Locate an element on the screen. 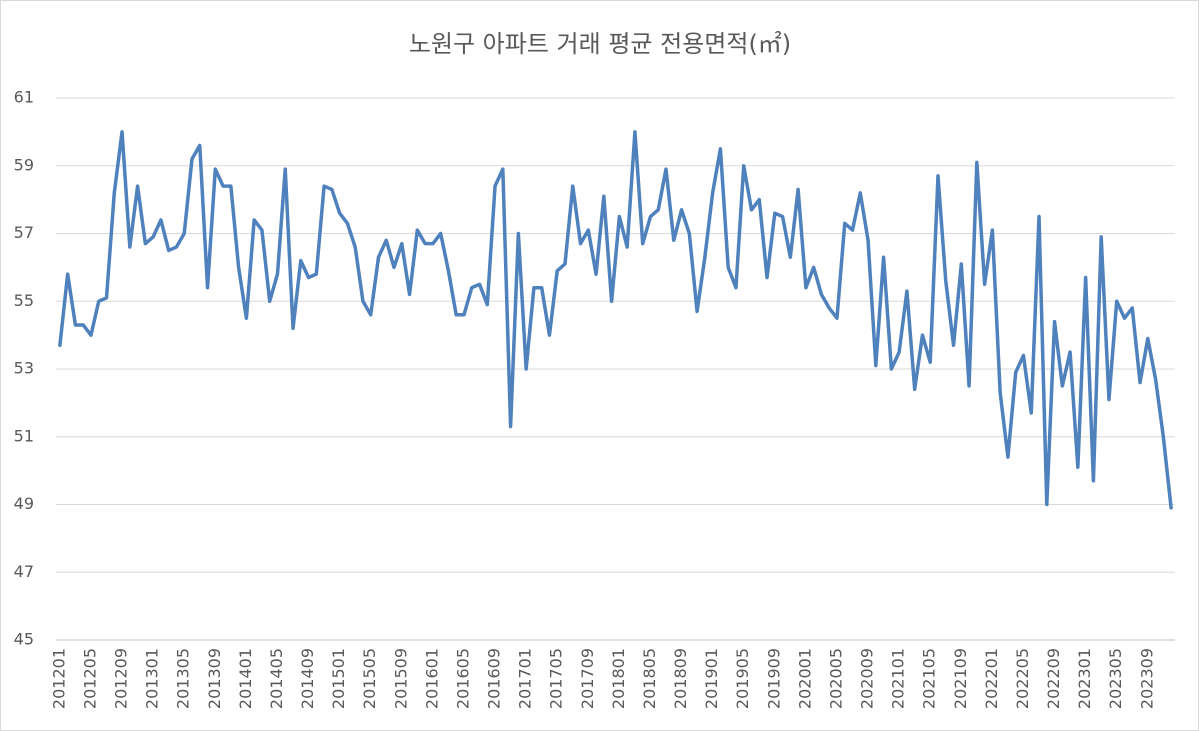 This screenshot has height=731, width=1199. x-tick-label: 202005 is located at coordinates (835, 678).